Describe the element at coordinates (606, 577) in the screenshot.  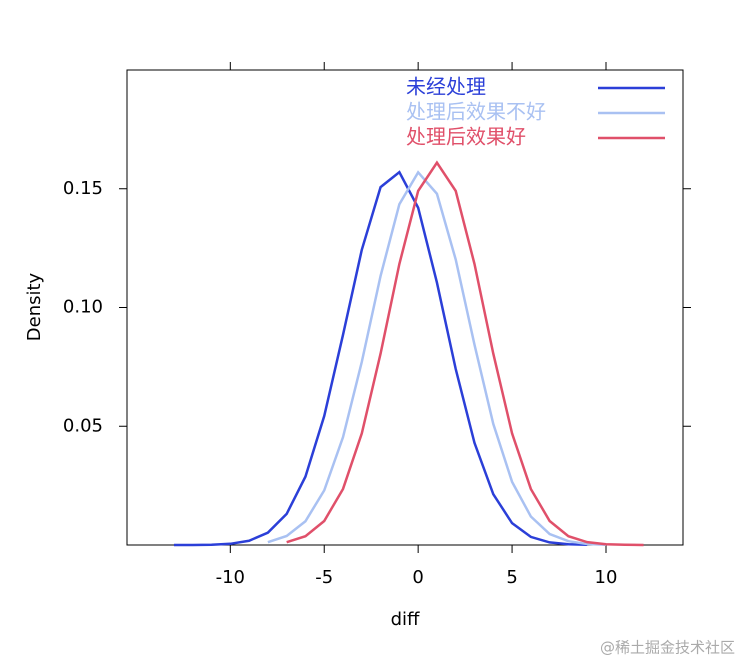
I see `x-tick-label: 10` at that location.